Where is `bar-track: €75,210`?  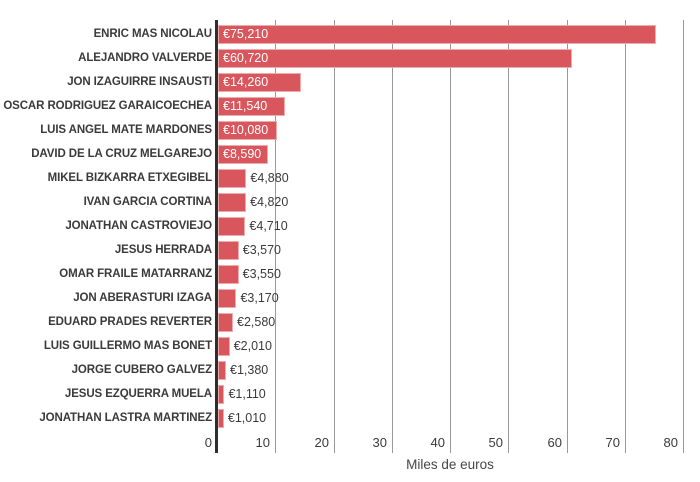
bar-track: €75,210 is located at coordinates (459, 34).